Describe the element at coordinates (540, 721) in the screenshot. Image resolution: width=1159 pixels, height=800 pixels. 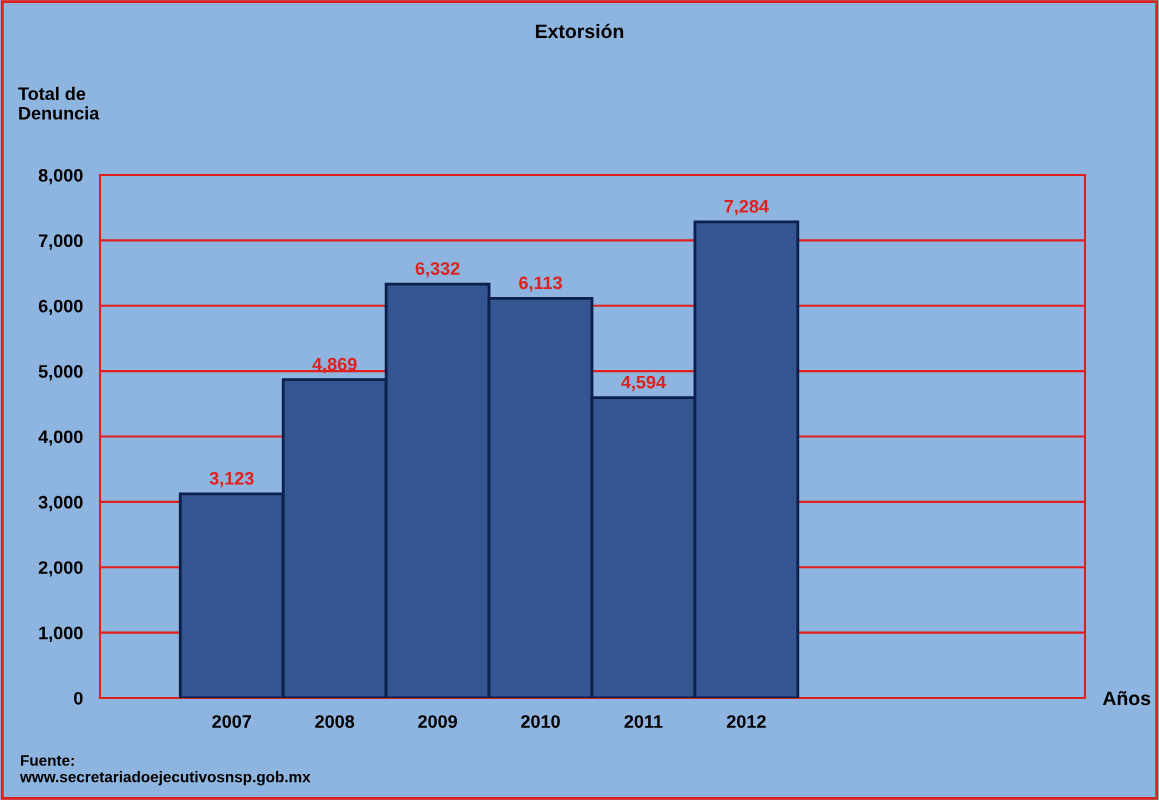
I see `x-tick-label: 2010` at that location.